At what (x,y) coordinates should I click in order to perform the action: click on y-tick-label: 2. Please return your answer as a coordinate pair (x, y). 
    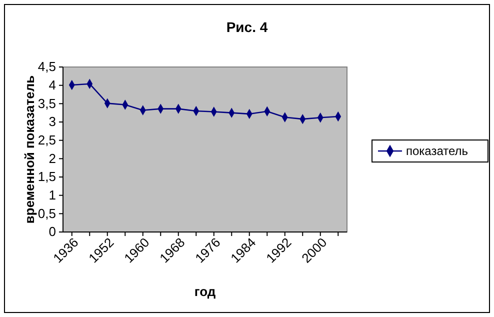
    Looking at the image, I should click on (52, 158).